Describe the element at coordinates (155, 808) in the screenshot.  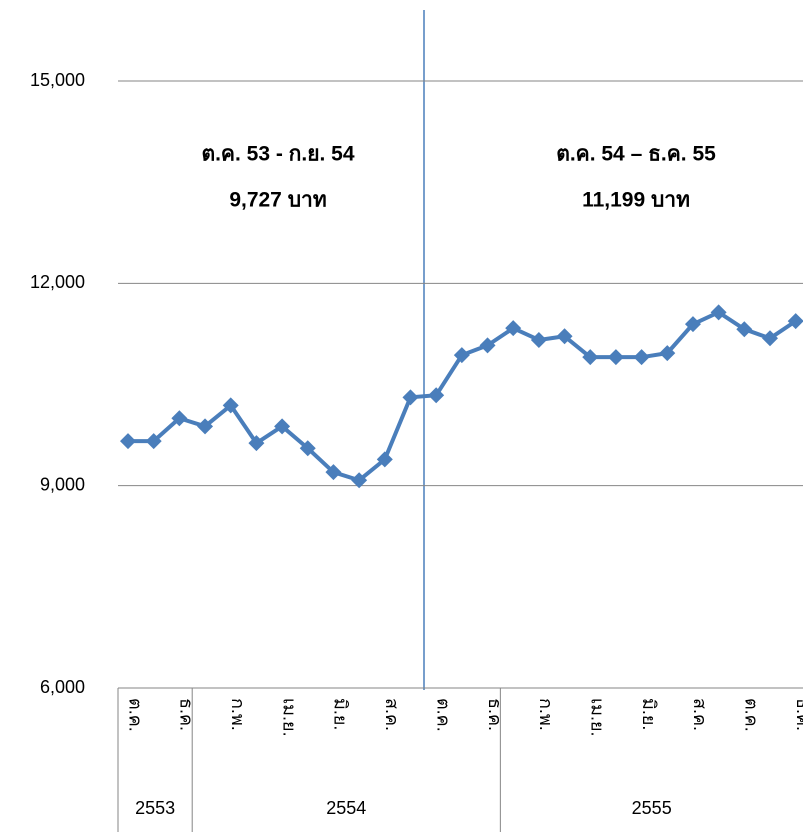
I see `x-group-label: 2553` at that location.